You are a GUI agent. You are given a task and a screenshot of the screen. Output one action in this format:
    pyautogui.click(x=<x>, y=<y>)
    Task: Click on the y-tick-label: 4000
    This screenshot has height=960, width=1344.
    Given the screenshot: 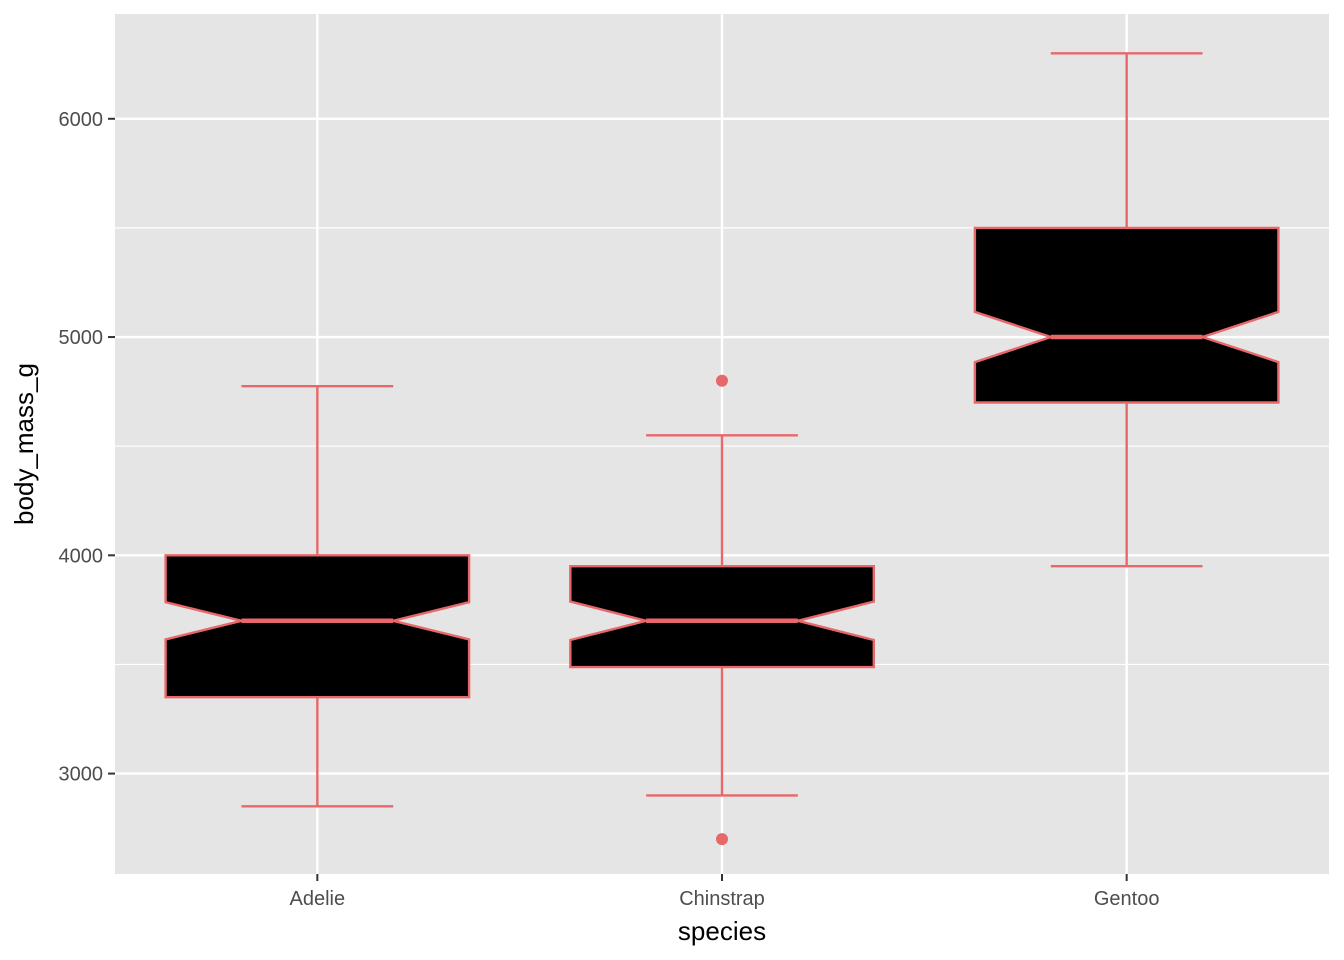 What is the action you would take?
    pyautogui.click(x=81, y=556)
    